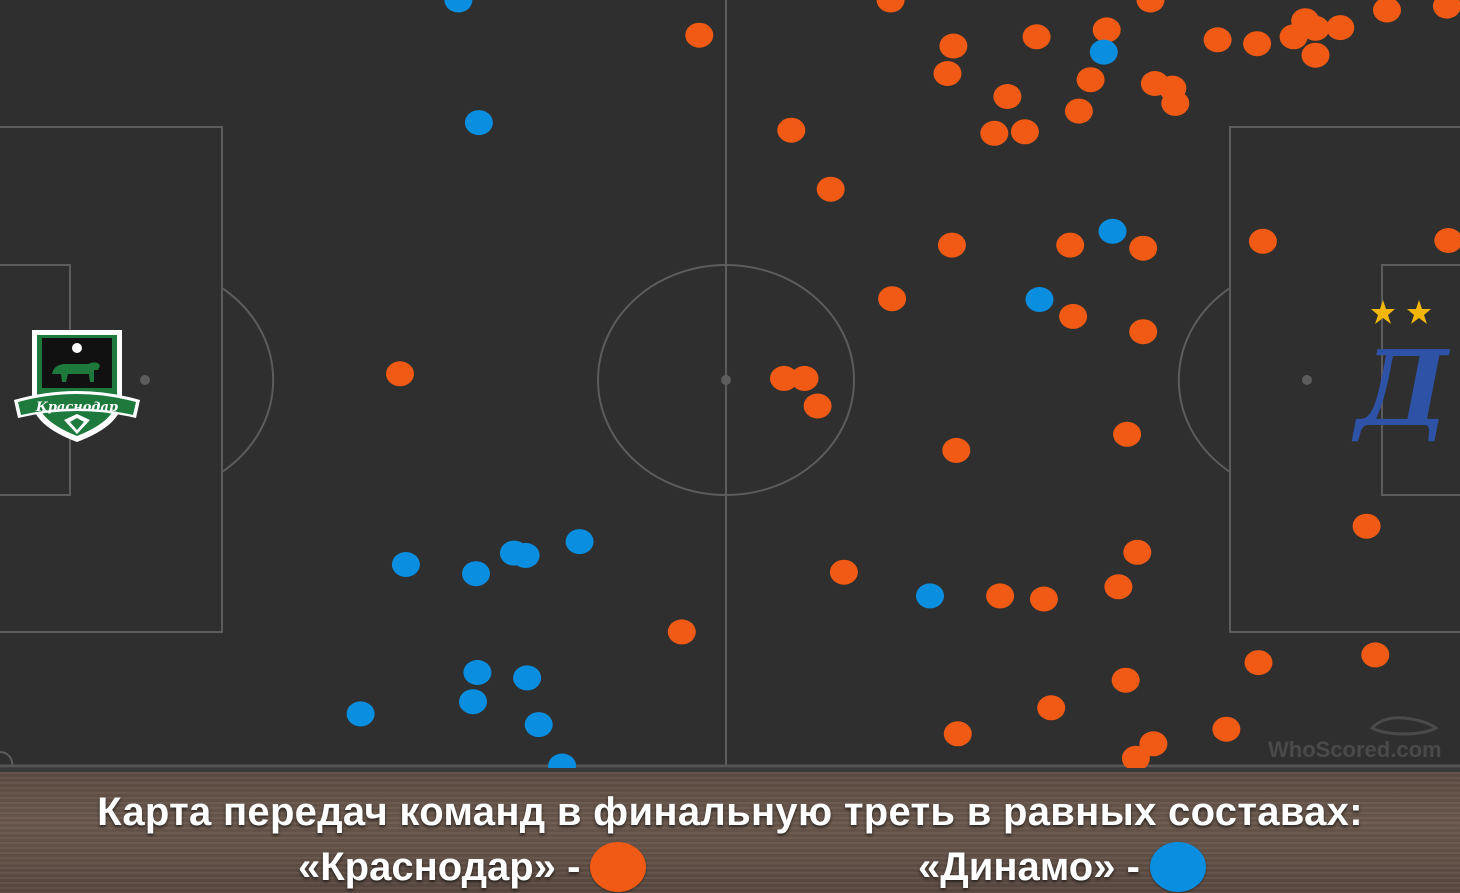 The width and height of the screenshot is (1460, 893). Describe the element at coordinates (145, 380) in the screenshot. I see `left-penalty-spot` at that location.